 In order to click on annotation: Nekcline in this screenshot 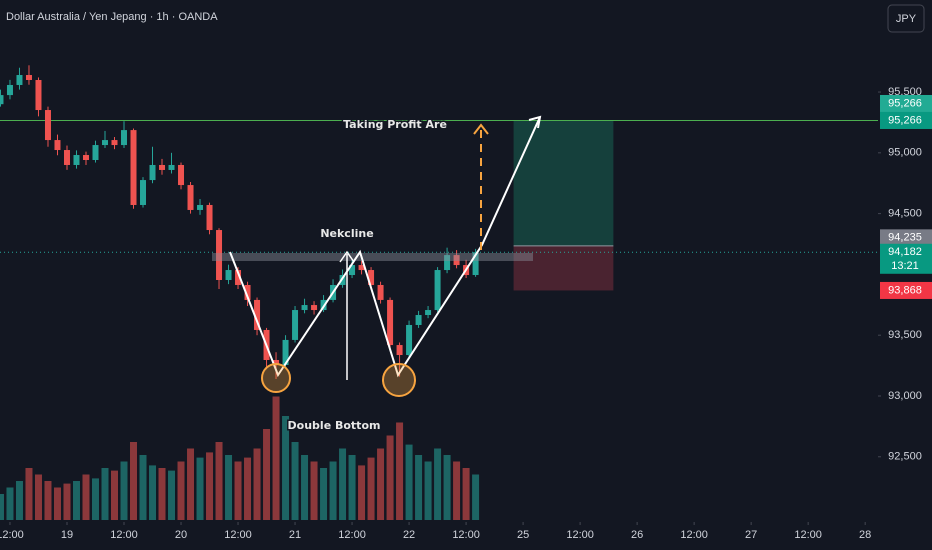, I will do `click(346, 233)`.